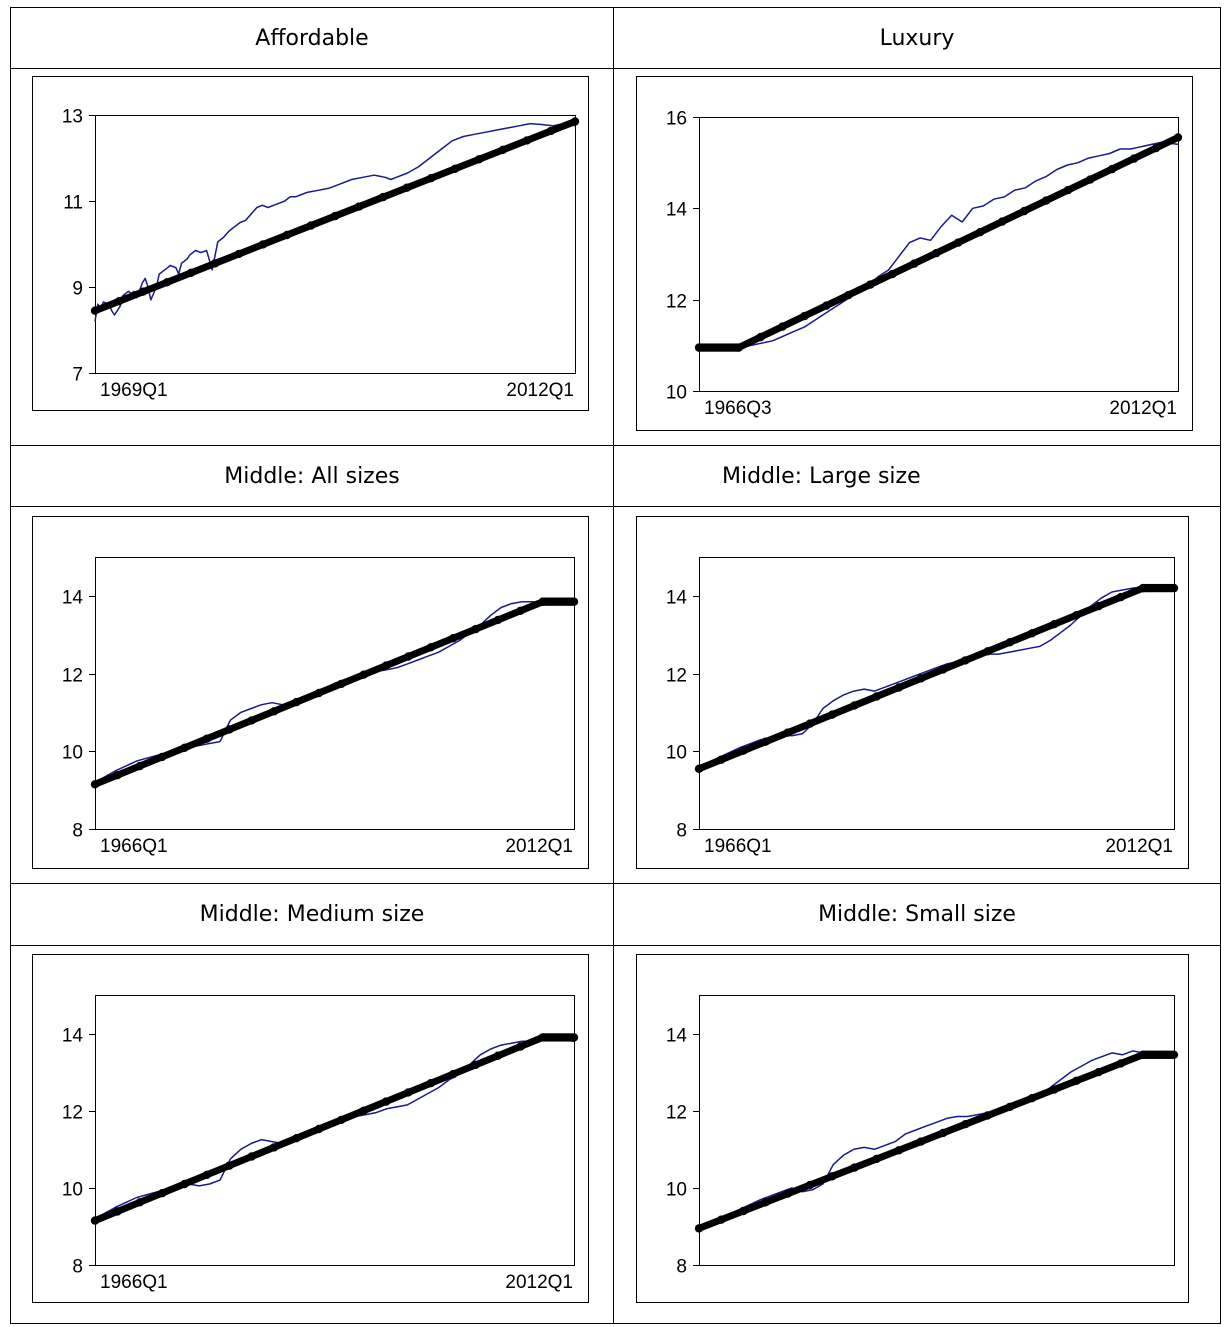  What do you see at coordinates (915, 254) in the screenshot?
I see `chart-luxury-svg: 10 12 14 16 1966Q3 2012Q1` at bounding box center [915, 254].